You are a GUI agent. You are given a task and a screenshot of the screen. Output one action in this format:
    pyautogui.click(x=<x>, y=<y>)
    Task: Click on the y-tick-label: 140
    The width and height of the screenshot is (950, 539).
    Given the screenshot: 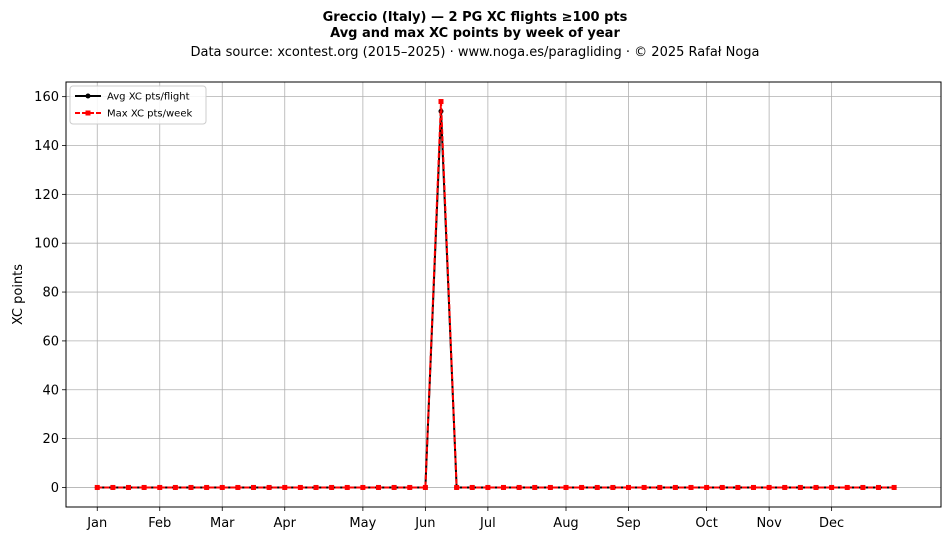 What is the action you would take?
    pyautogui.click(x=46, y=146)
    